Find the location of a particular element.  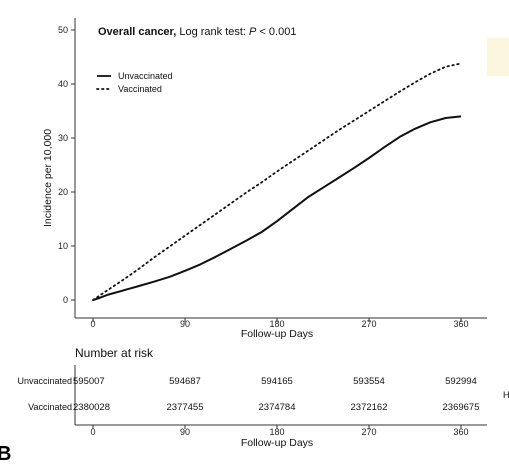

risk-x-axis-label: Follow-up Days is located at coordinates (277, 443).